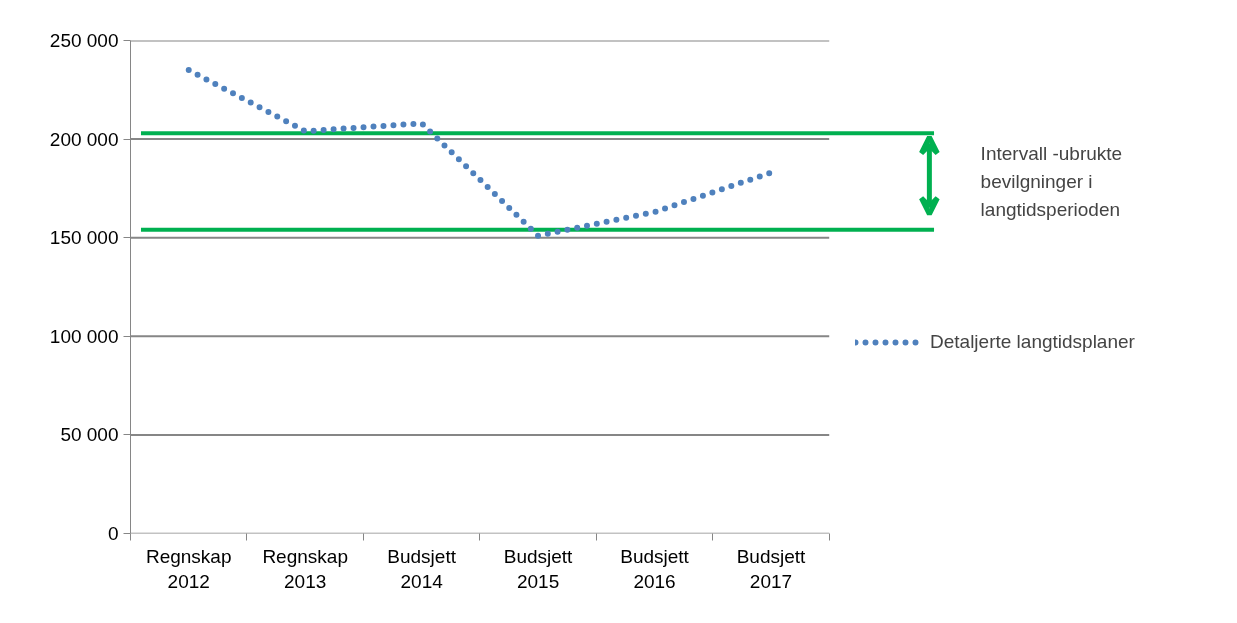  What do you see at coordinates (84, 40) in the screenshot?
I see `y-tick-label: 250 000` at bounding box center [84, 40].